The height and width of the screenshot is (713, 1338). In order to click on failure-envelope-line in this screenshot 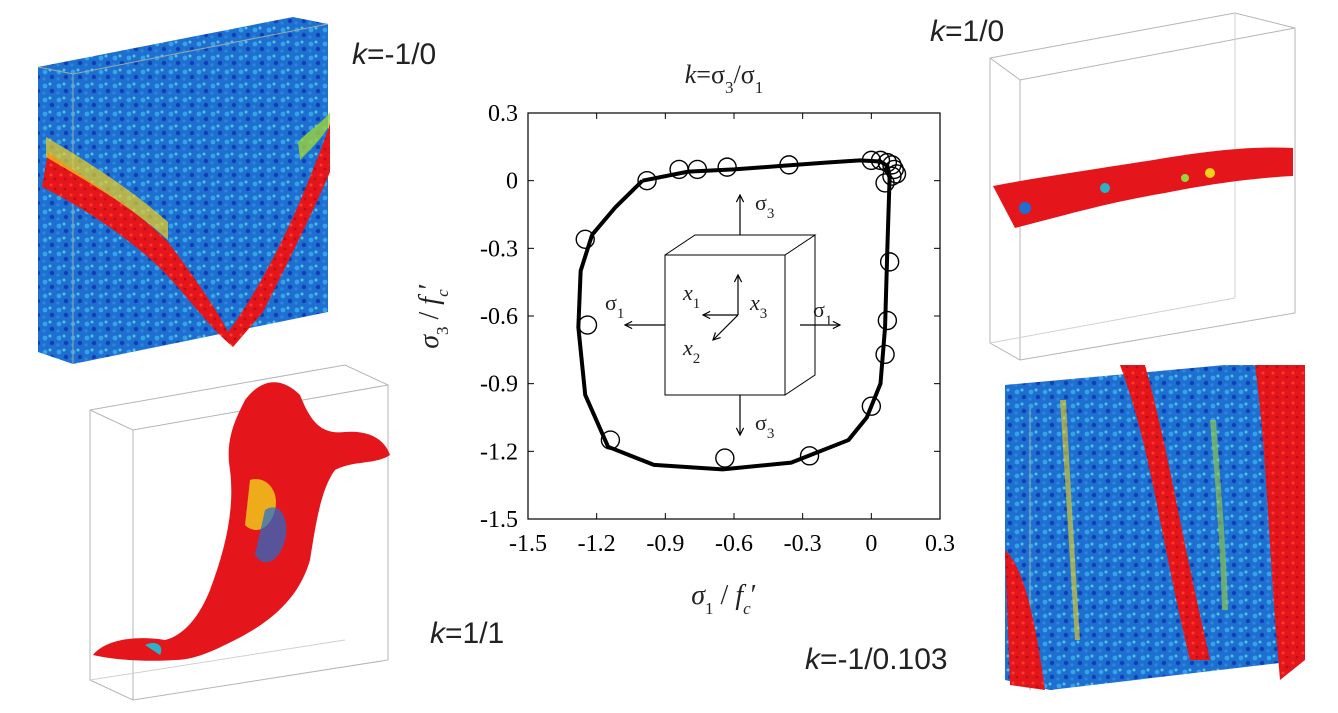, I will do `click(734, 315)`.